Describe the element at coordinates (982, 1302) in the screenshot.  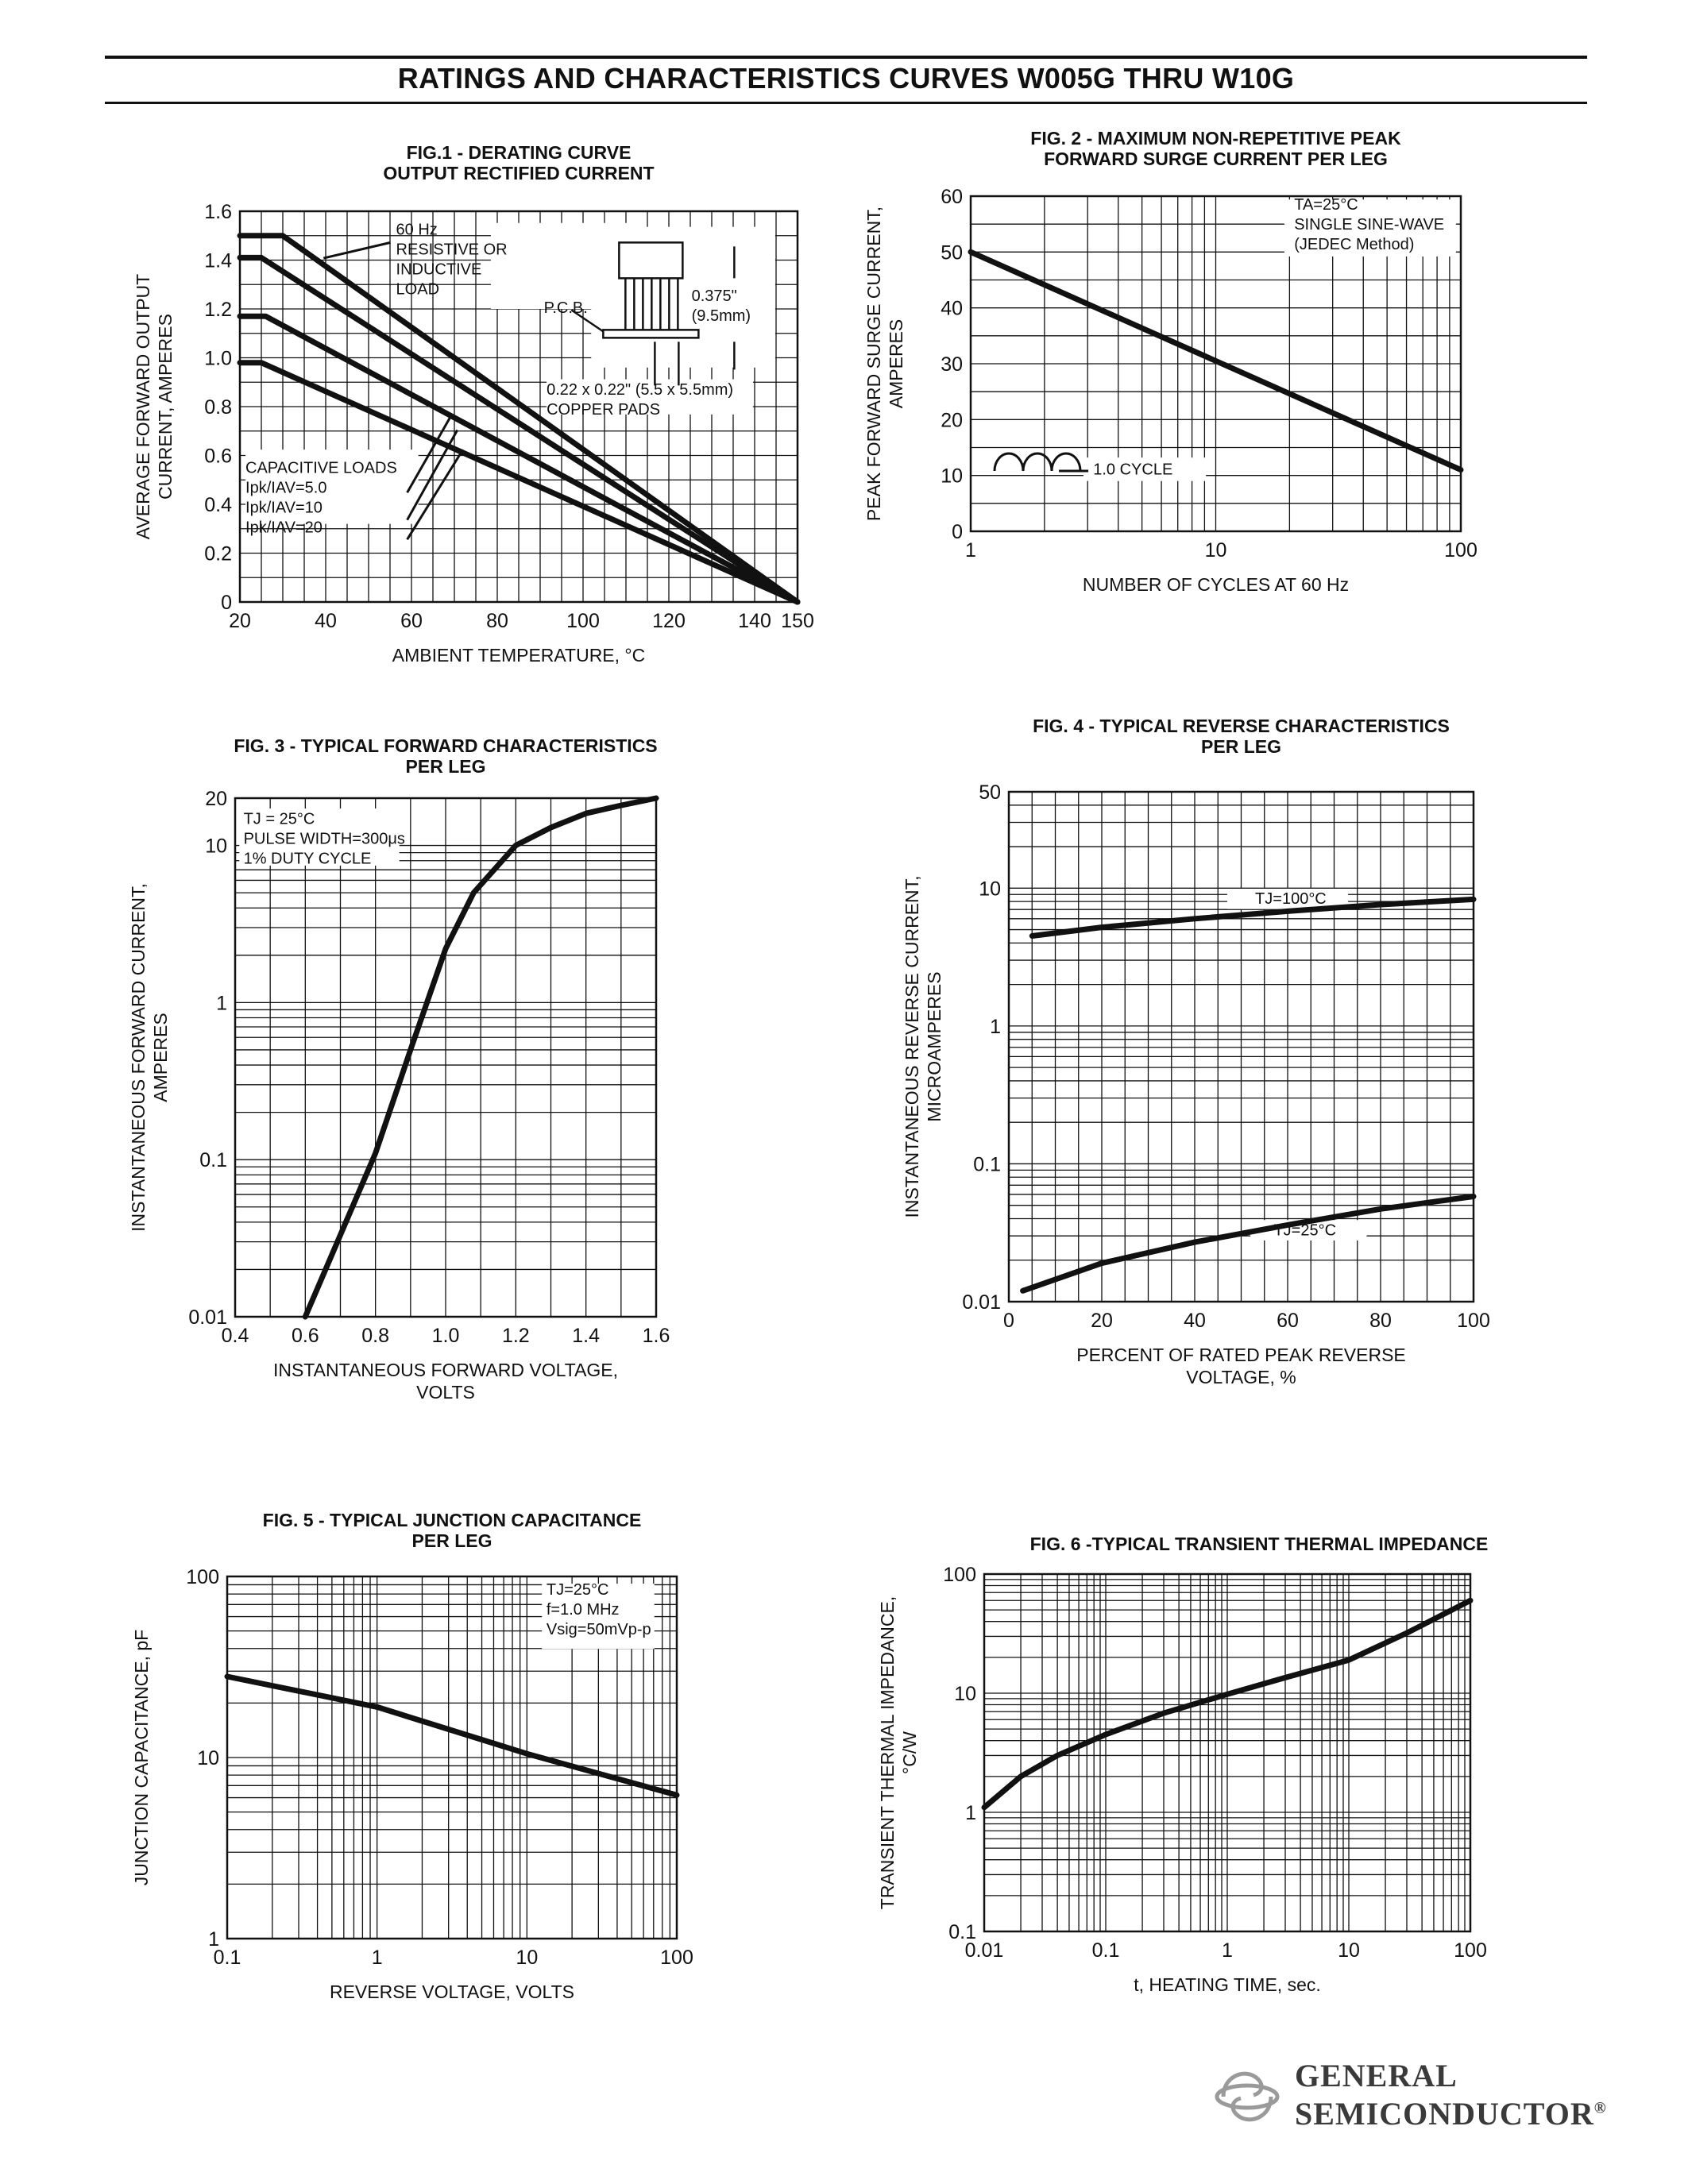
I see `fig4-y-tick-label: 0.01` at that location.